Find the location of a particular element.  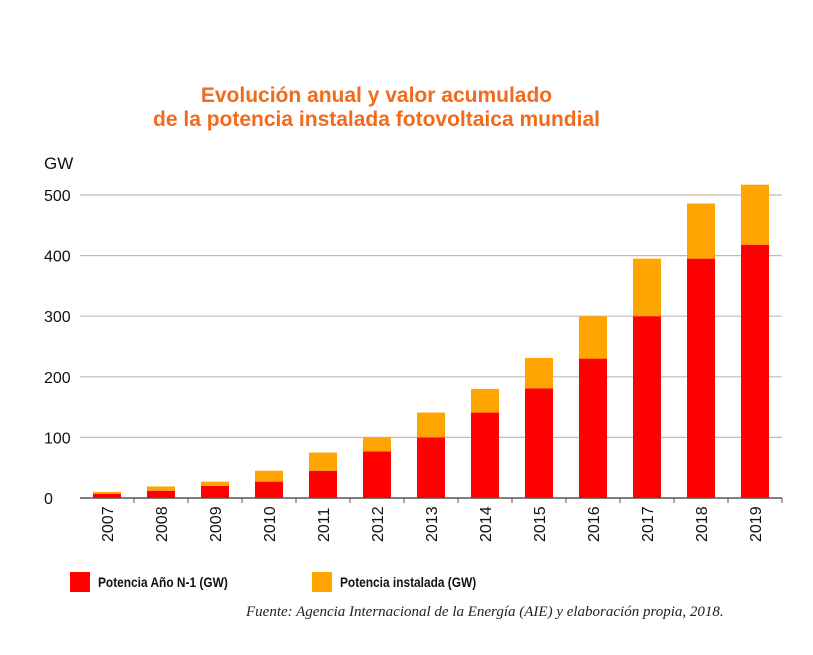

bar-potencia-ano-n-1-2018 is located at coordinates (701, 378).